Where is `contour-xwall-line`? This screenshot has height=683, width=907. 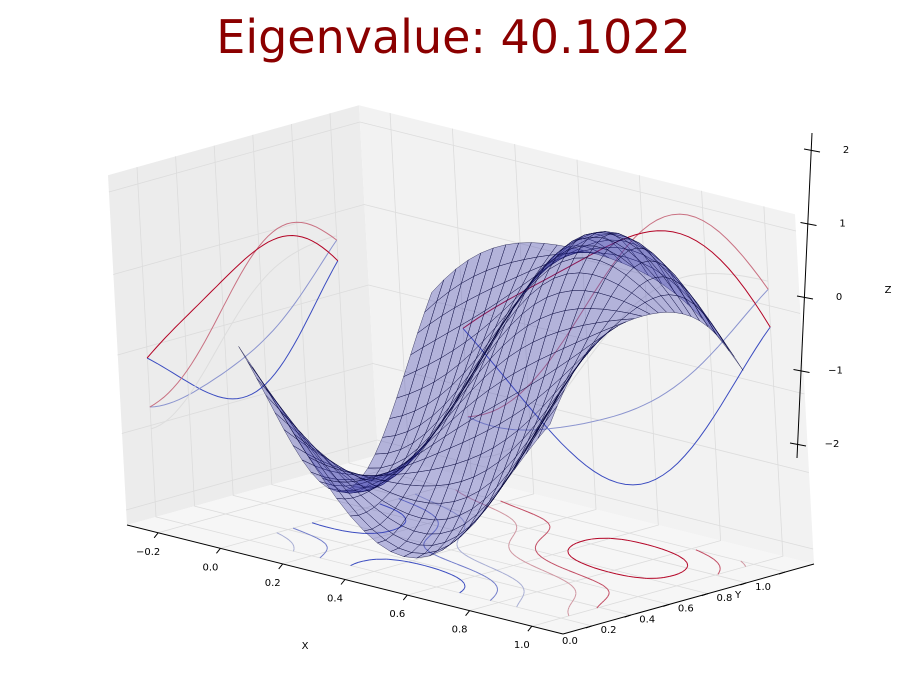
contour-xwall-line is located at coordinates (242, 296).